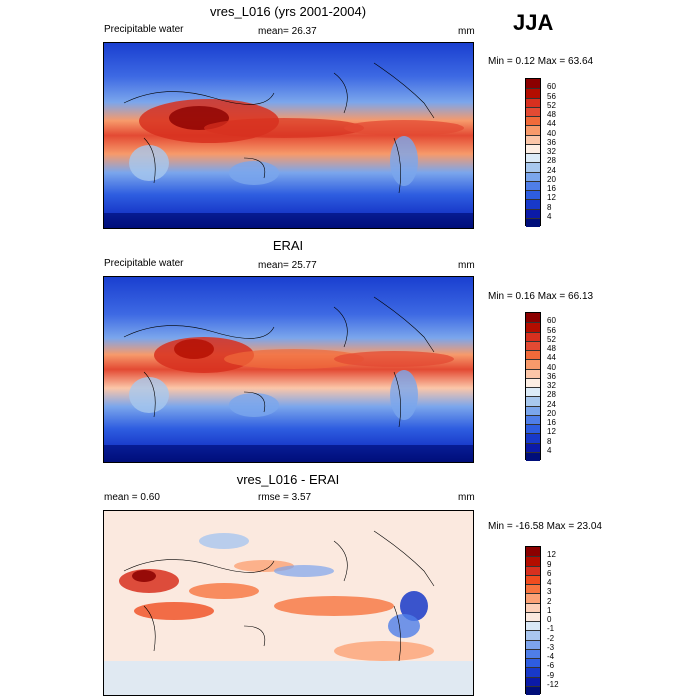 This screenshot has width=700, height=700. Describe the element at coordinates (549, 573) in the screenshot. I see `panel3-colorbar-tick-label: 6` at that location.